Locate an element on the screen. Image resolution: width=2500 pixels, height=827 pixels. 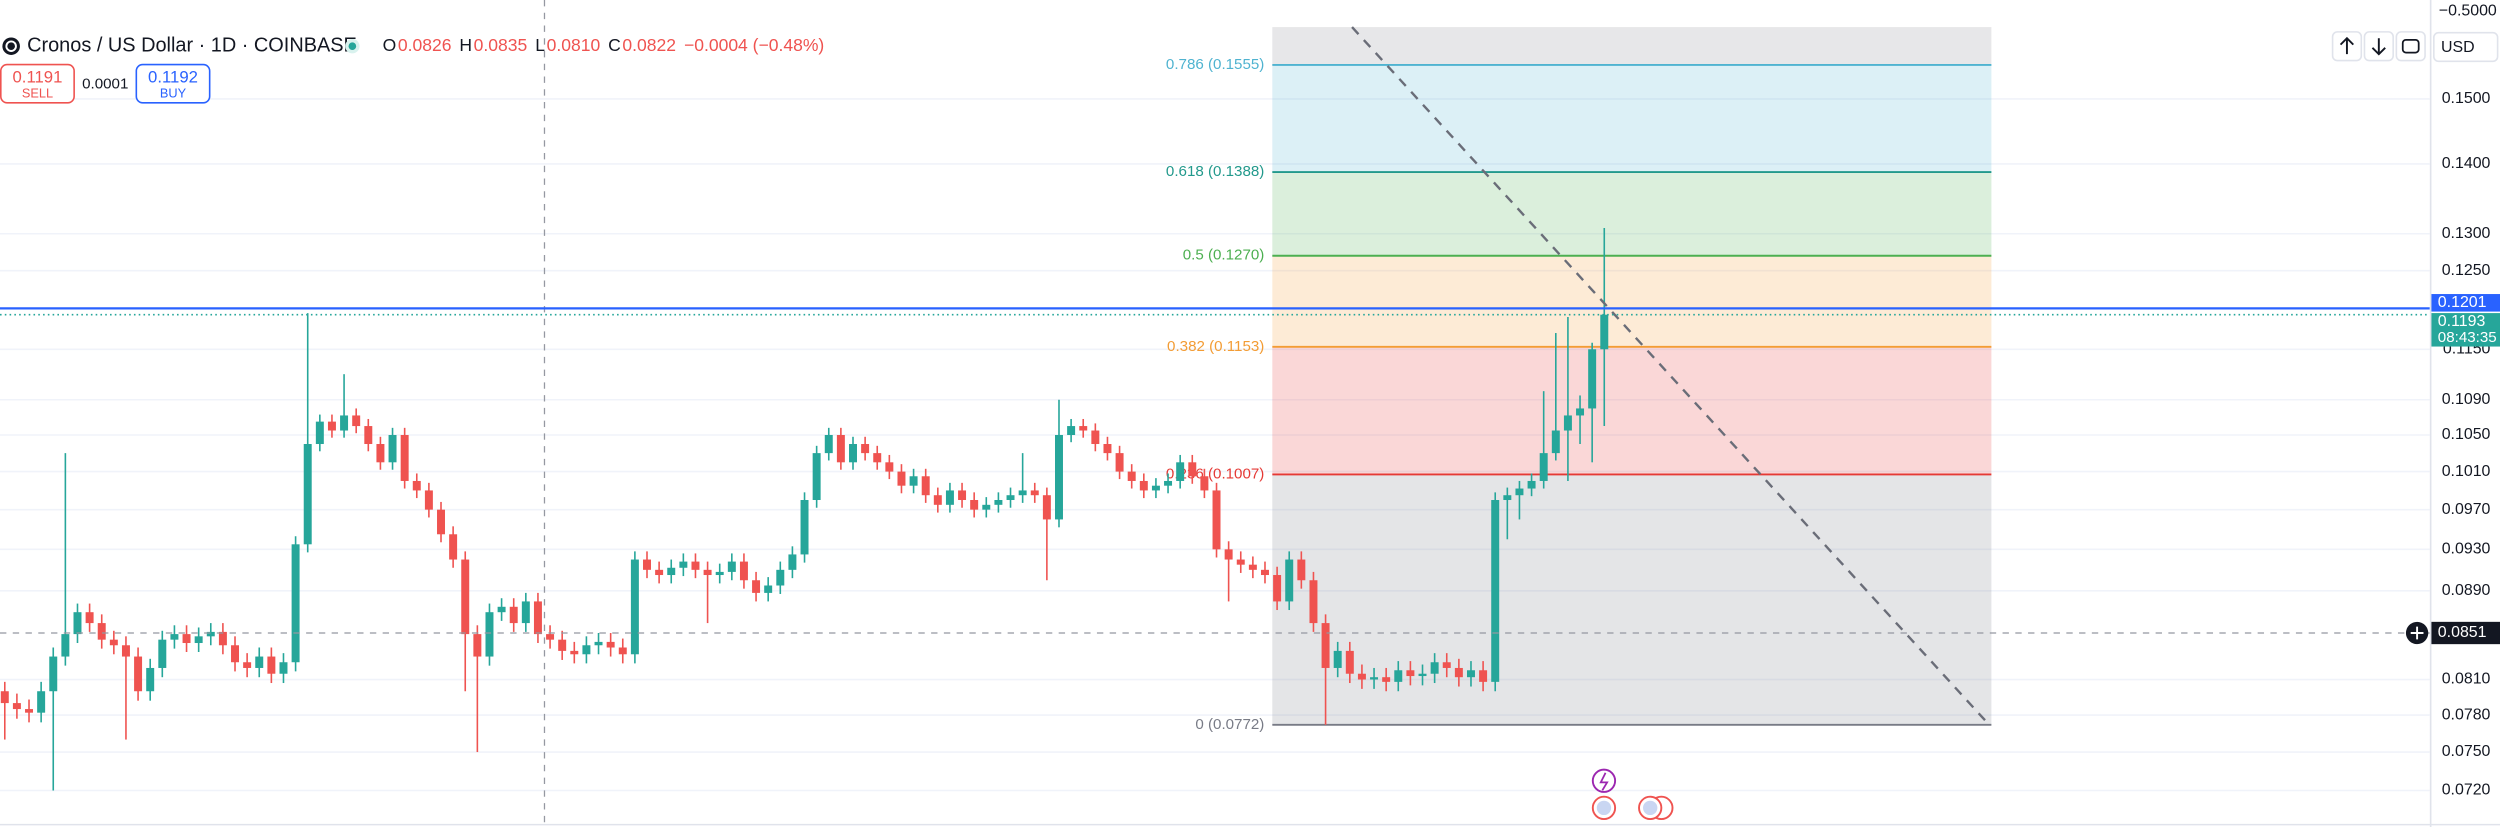
scroll-down-button is located at coordinates (2378, 46).